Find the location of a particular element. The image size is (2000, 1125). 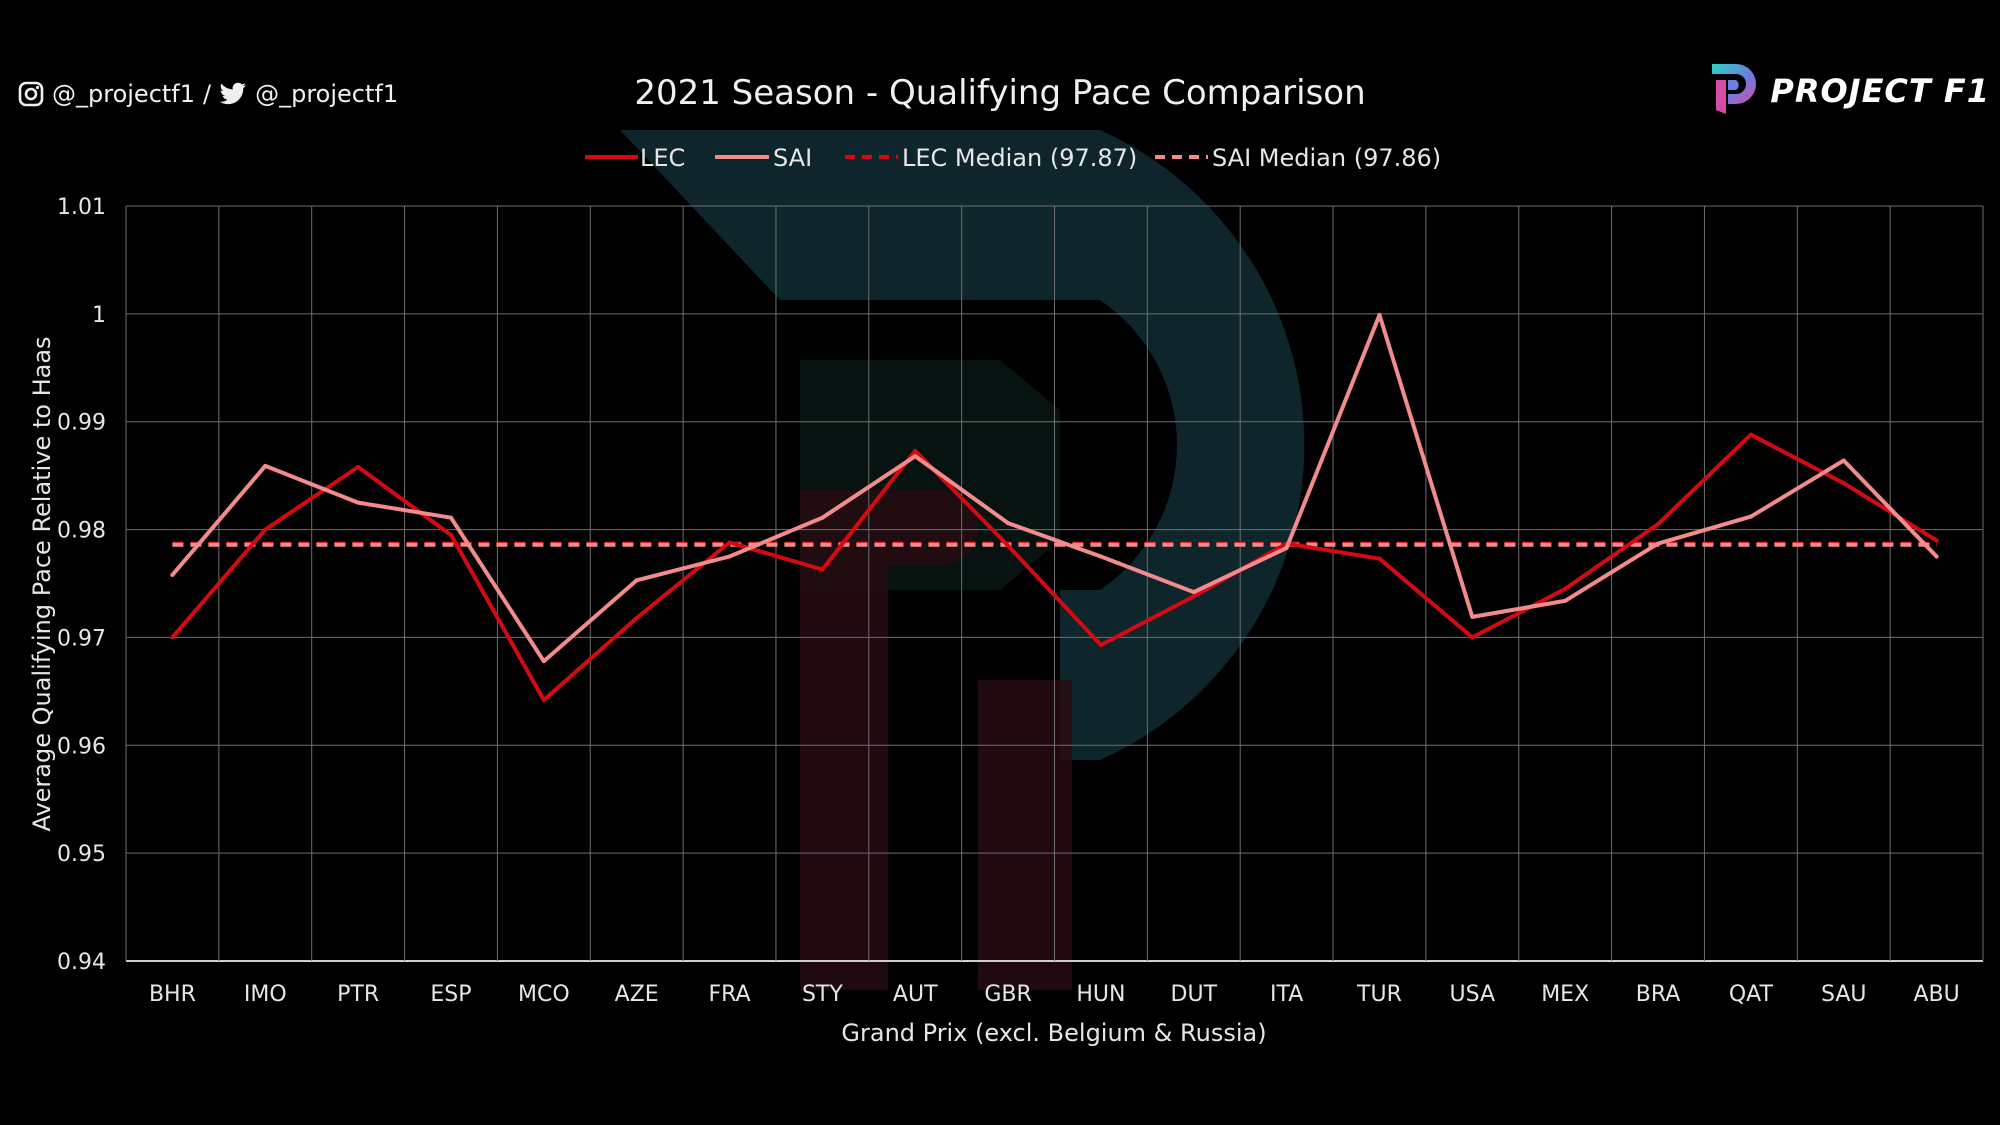

x-tick-label: STY is located at coordinates (822, 994).